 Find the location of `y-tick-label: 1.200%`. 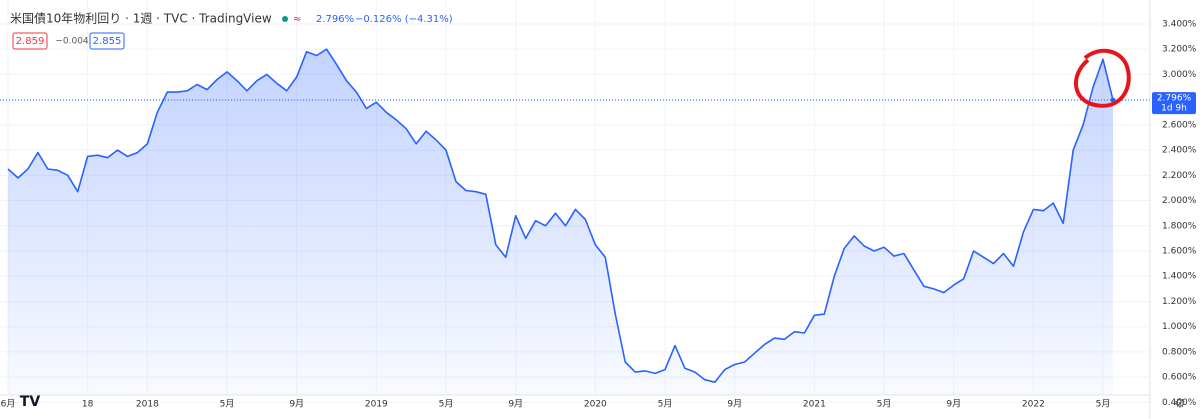

y-tick-label: 1.200% is located at coordinates (1179, 302).